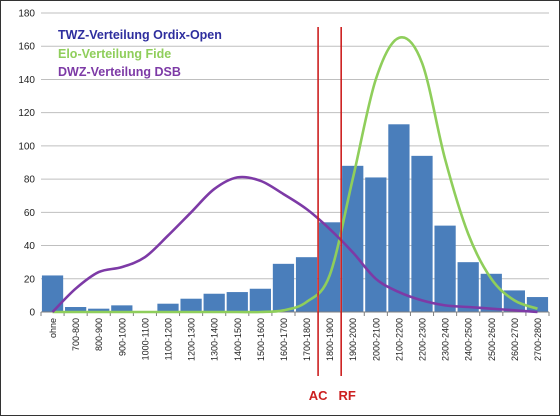 The height and width of the screenshot is (420, 560). What do you see at coordinates (99, 334) in the screenshot?
I see `x-tick-label-800-900: 800-900` at bounding box center [99, 334].